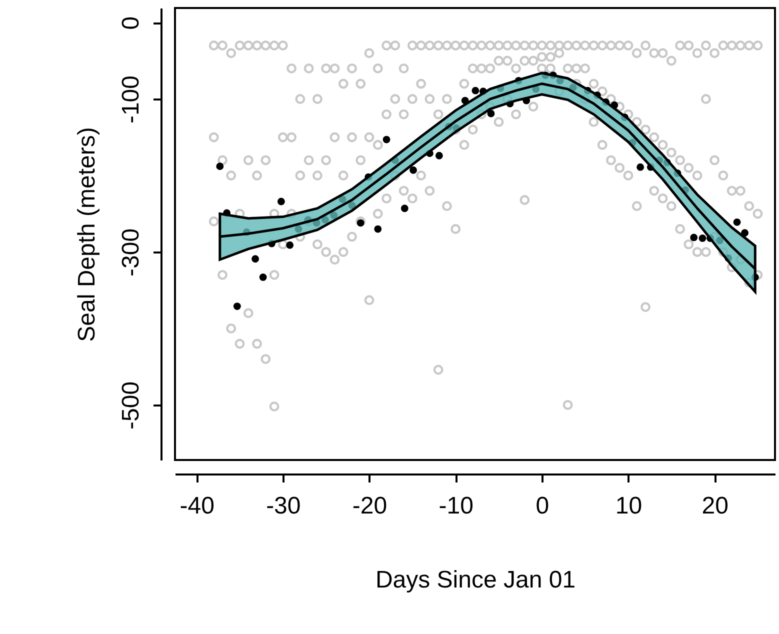 Image resolution: width=779 pixels, height=634 pixels. I want to click on x-tick-label: -10, so click(456, 506).